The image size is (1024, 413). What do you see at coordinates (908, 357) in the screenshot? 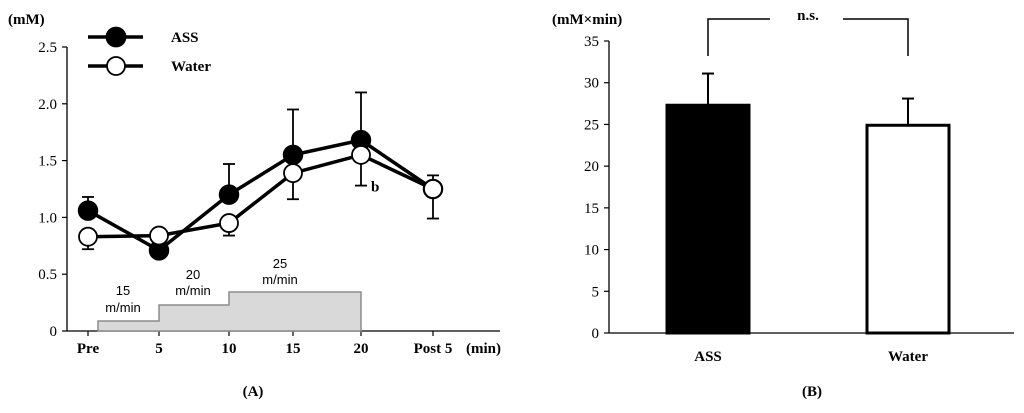
I see `x-tick-label: Water` at bounding box center [908, 357].